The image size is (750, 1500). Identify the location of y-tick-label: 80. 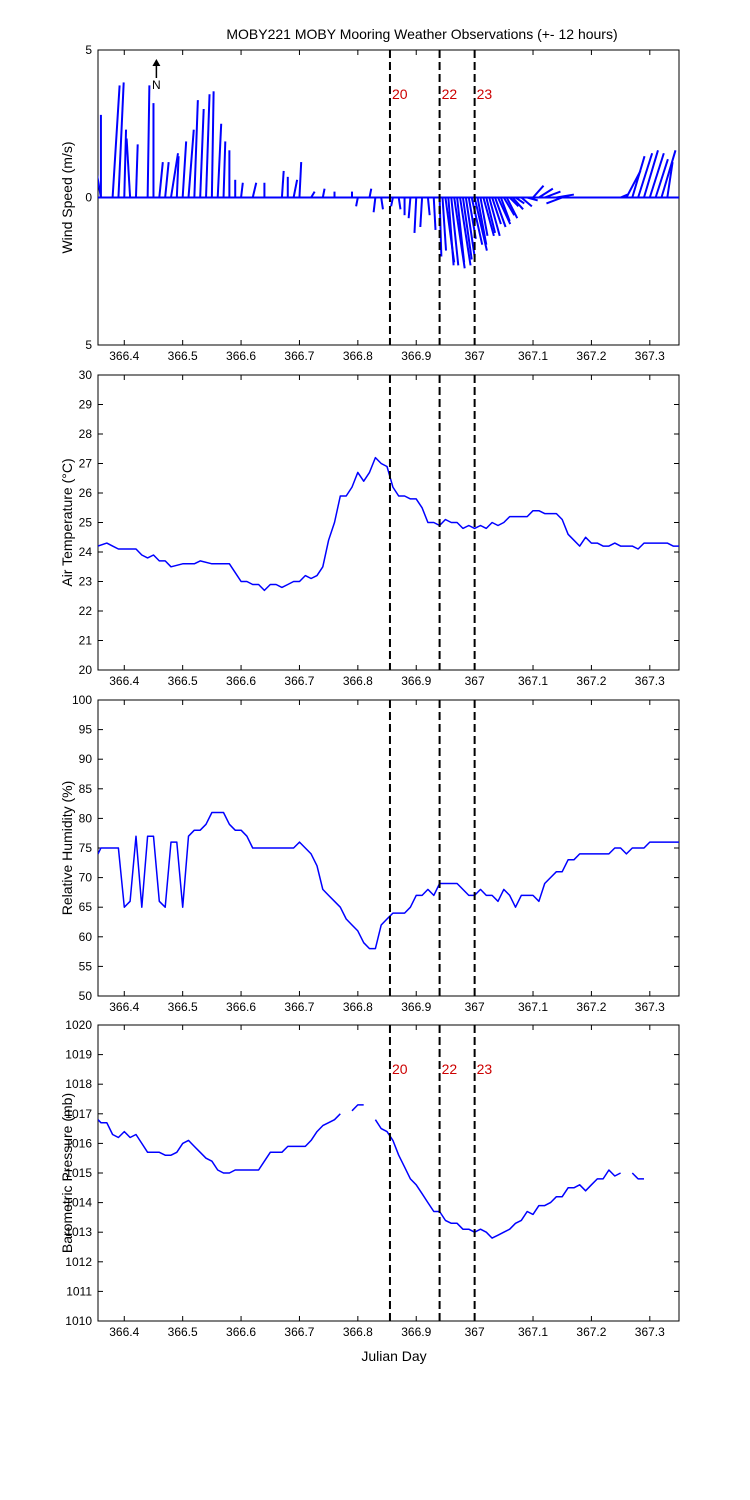
(86, 818).